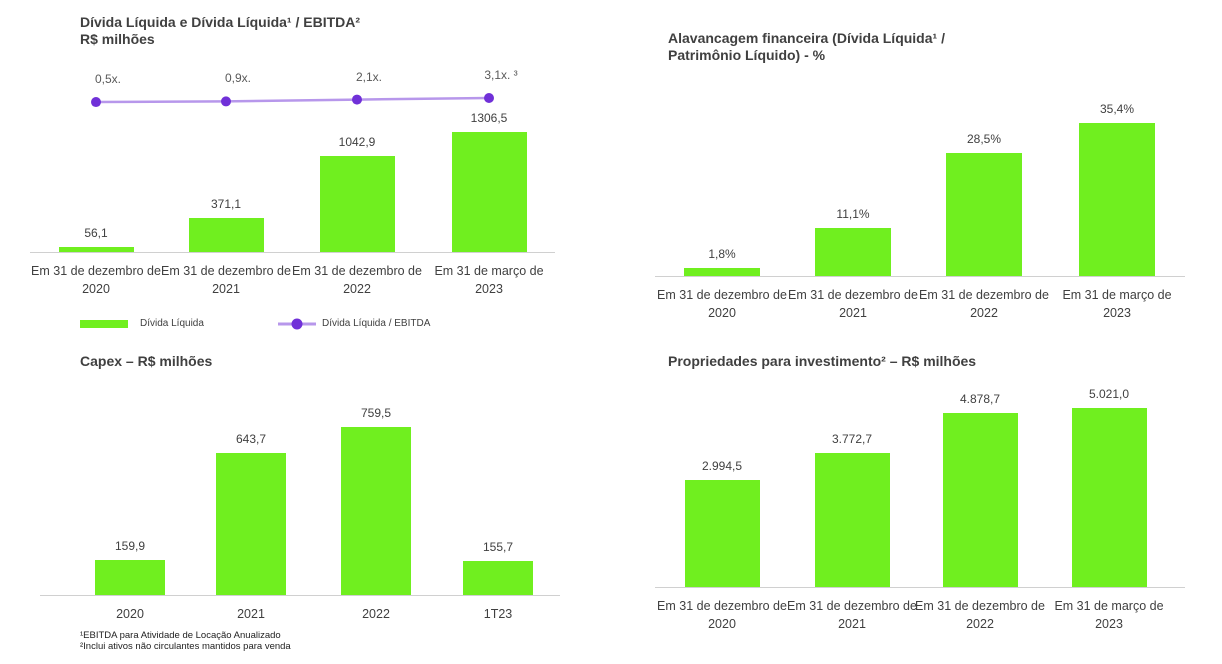 The height and width of the screenshot is (664, 1222). I want to click on chart-subtitle: R$ milhões, so click(117, 39).